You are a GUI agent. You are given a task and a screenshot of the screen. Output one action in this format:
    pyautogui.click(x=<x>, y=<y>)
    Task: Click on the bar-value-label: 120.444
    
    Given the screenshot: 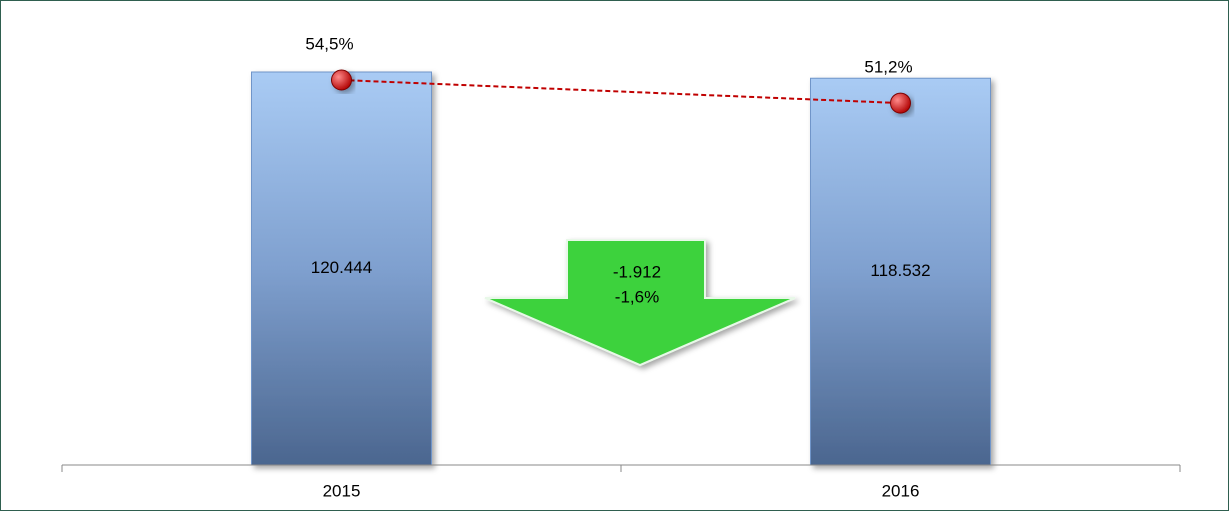 What is the action you would take?
    pyautogui.click(x=341, y=267)
    